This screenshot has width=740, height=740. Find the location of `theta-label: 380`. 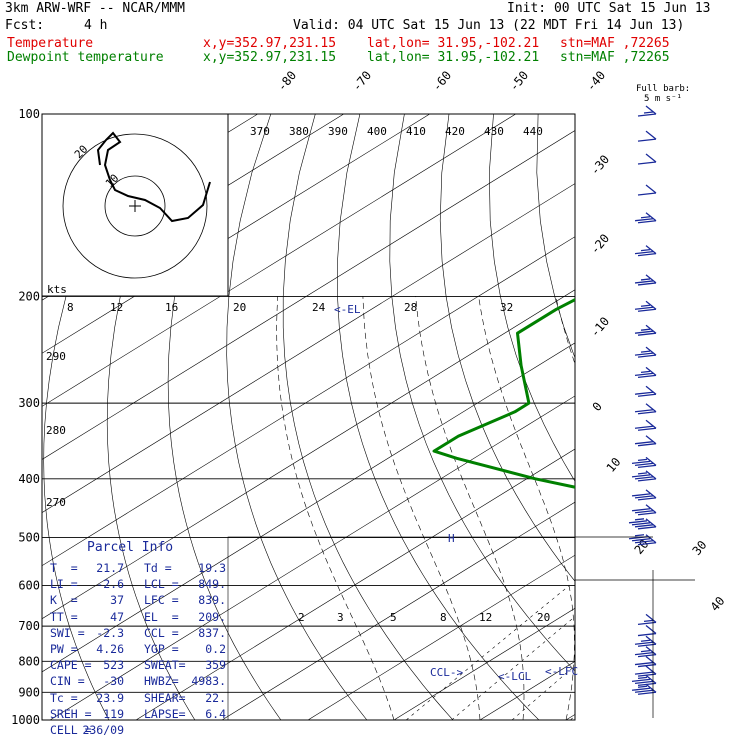

theta-label: 380 is located at coordinates (299, 131).